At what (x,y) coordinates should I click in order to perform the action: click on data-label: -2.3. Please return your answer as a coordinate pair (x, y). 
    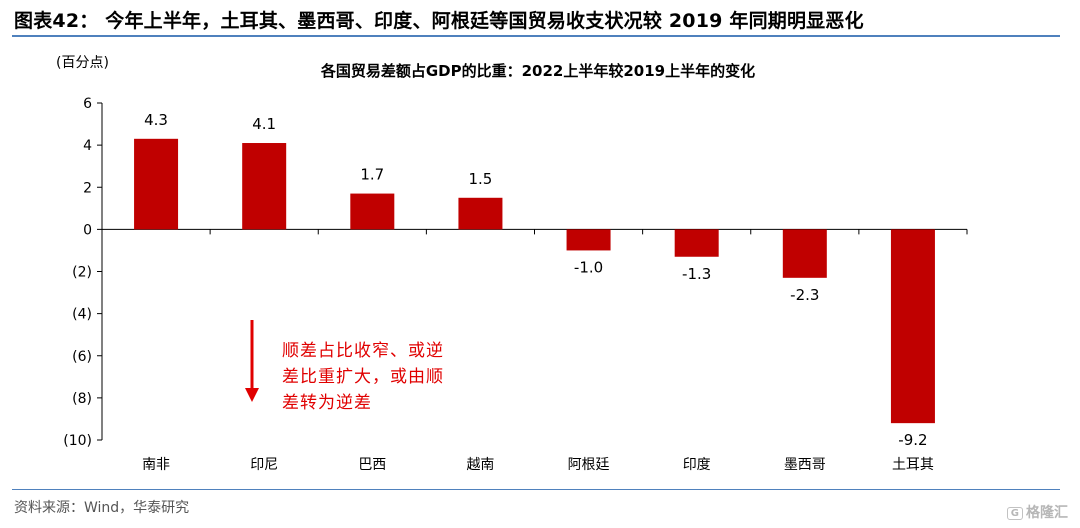
    Looking at the image, I should click on (804, 295).